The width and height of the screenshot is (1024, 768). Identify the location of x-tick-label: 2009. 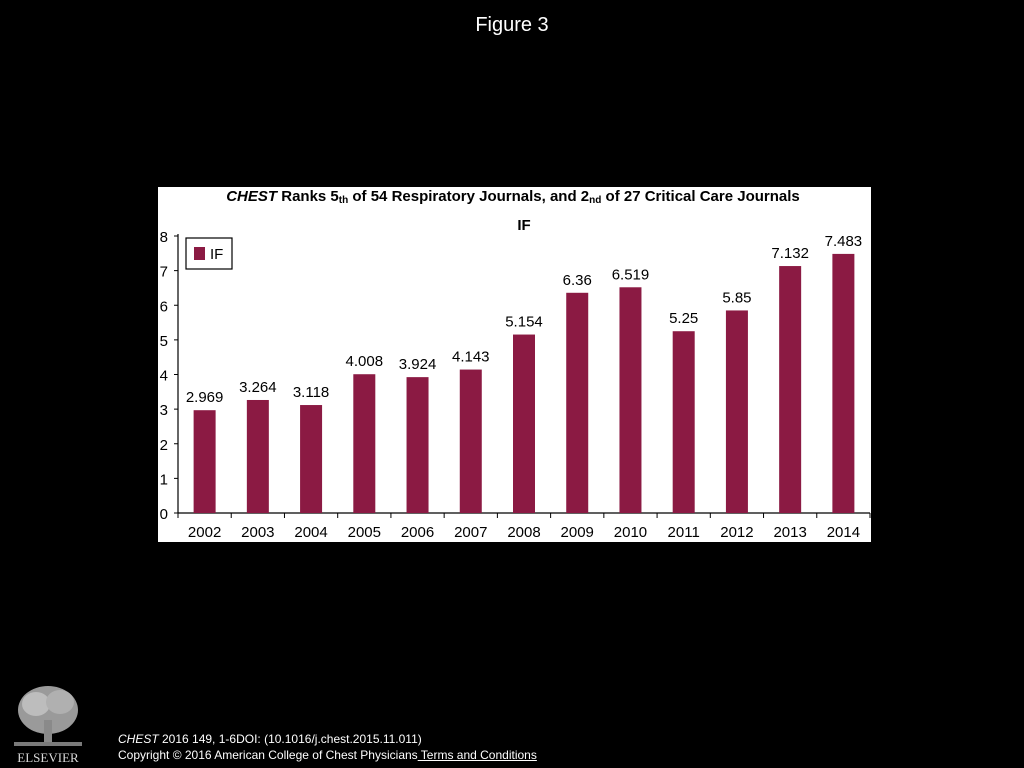
(577, 532).